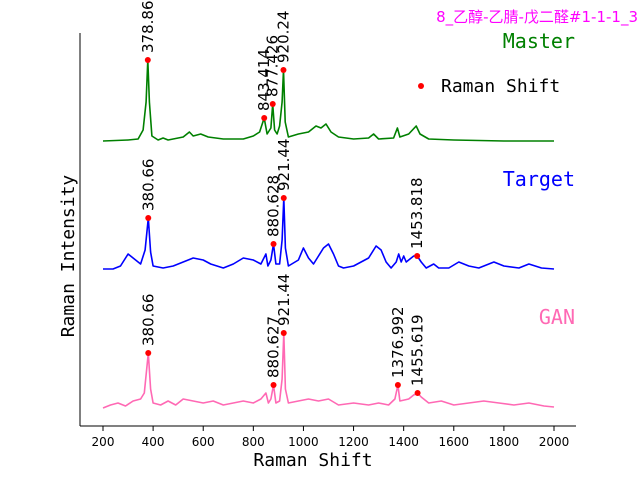  I want to click on x-axis-label: Raman Shift, so click(312, 460).